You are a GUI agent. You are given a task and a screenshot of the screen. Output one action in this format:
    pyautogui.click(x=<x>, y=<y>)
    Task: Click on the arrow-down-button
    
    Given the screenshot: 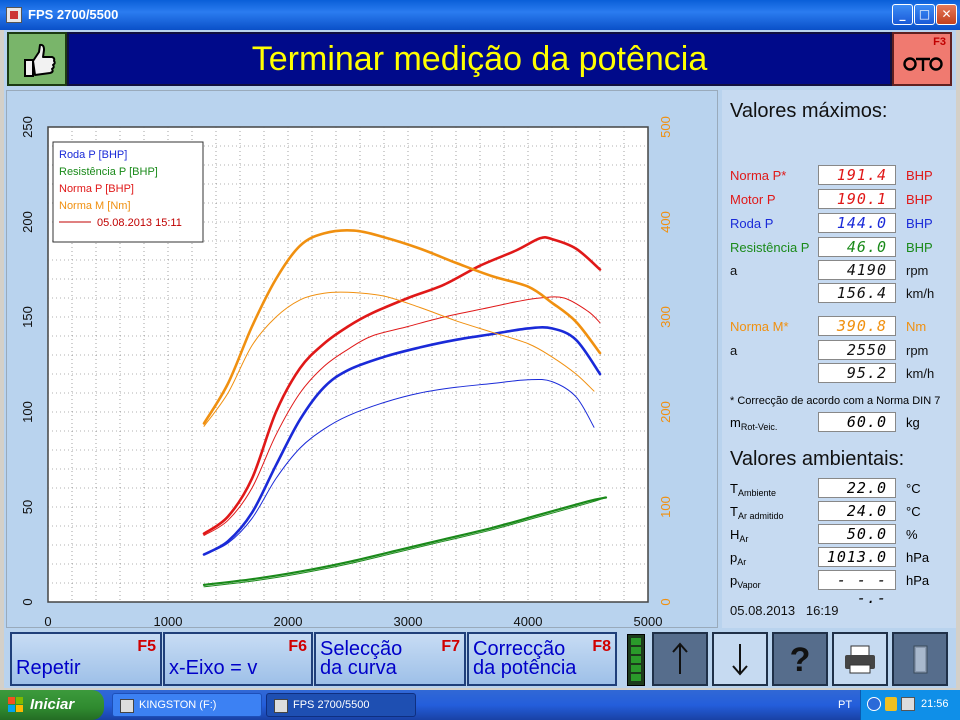 What is the action you would take?
    pyautogui.click(x=740, y=659)
    